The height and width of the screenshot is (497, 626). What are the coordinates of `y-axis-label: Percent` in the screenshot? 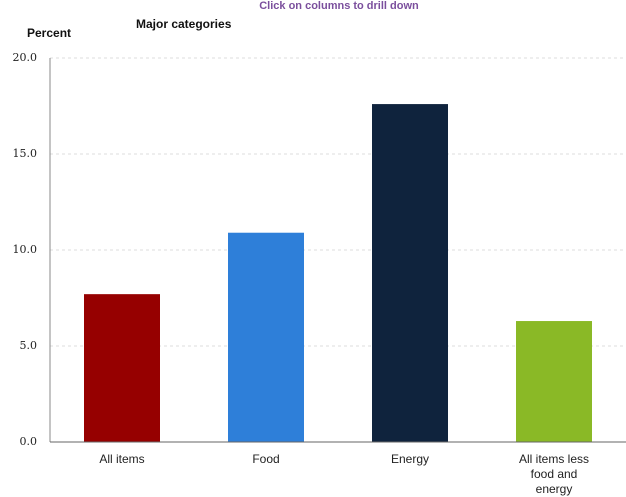 It's located at (49, 33).